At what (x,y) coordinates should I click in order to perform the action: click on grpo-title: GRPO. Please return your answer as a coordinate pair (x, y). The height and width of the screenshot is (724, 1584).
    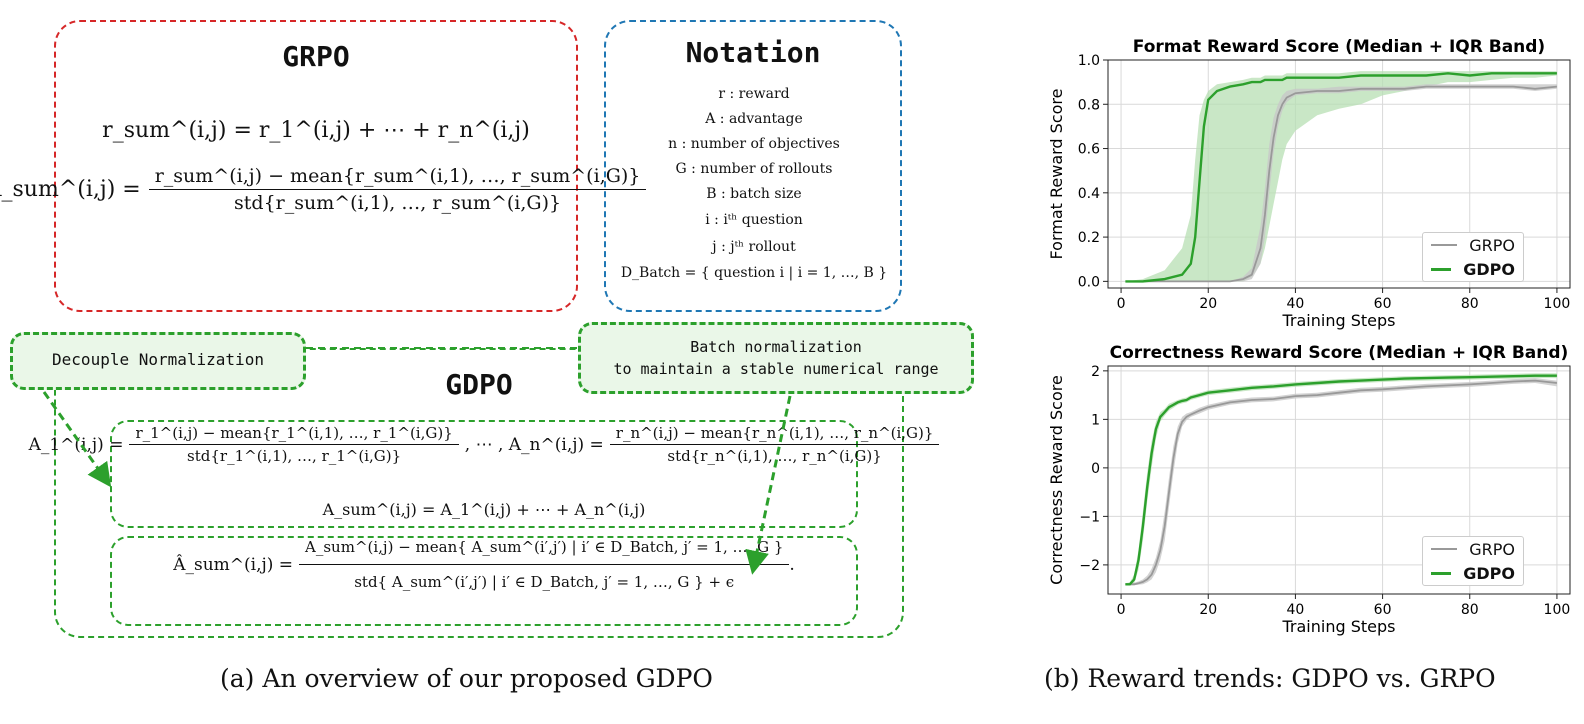
    Looking at the image, I should click on (316, 56).